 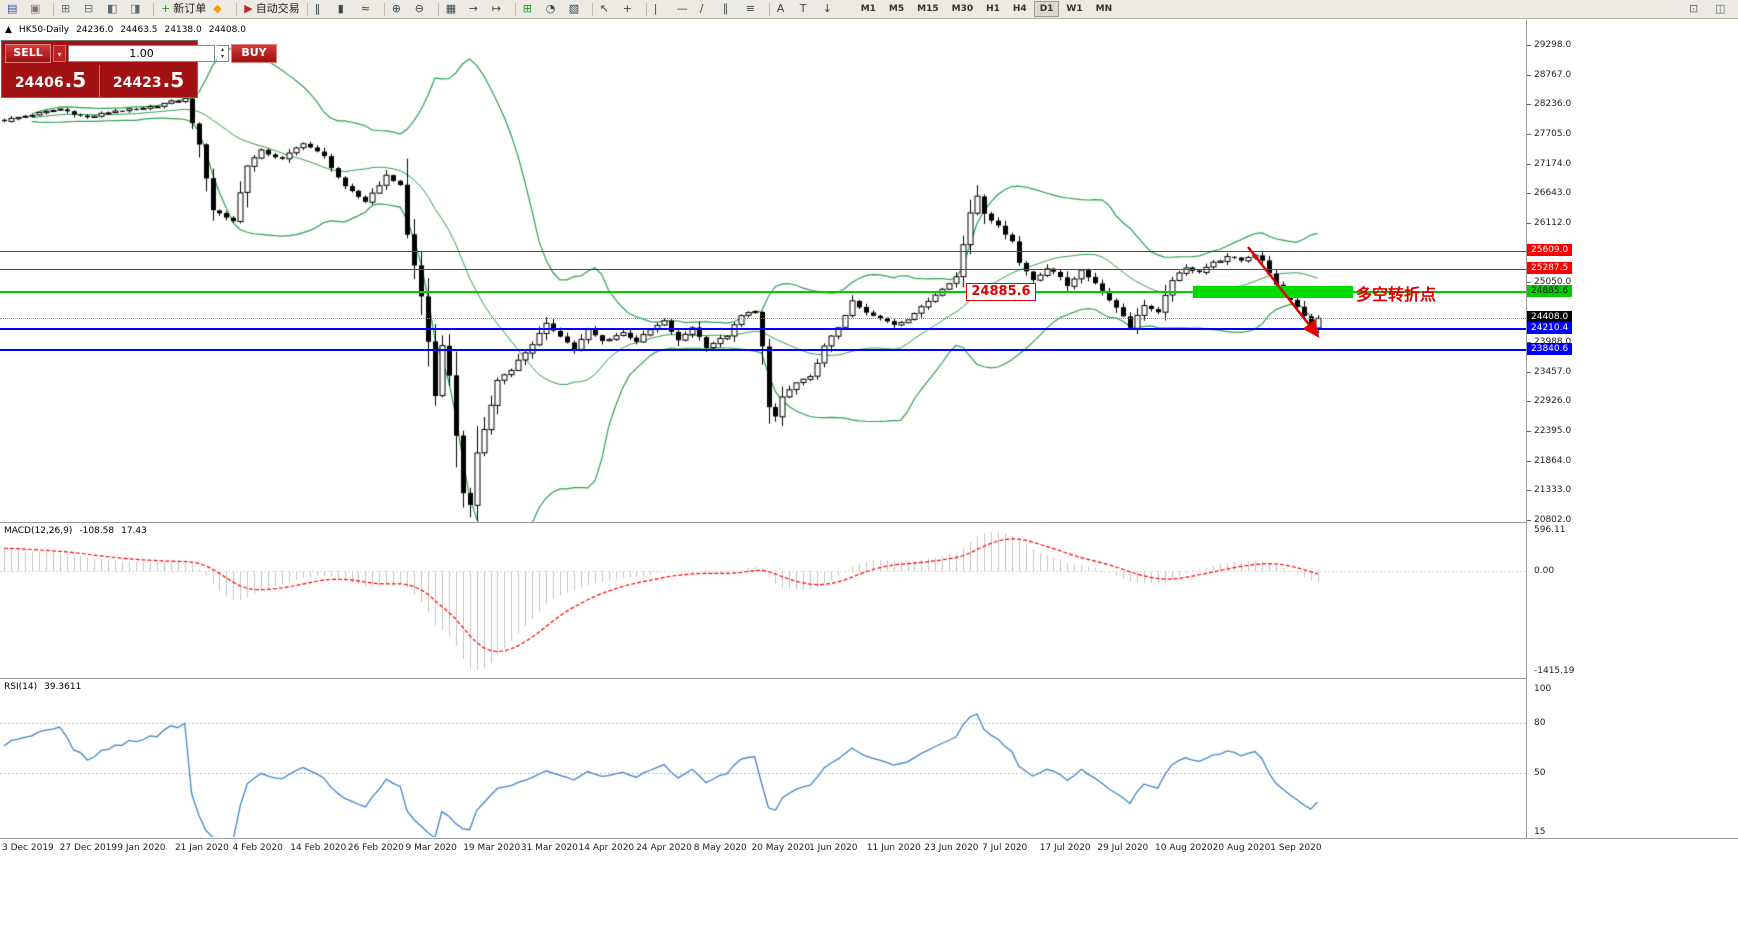 I want to click on bid-price-line, so click(x=763, y=318).